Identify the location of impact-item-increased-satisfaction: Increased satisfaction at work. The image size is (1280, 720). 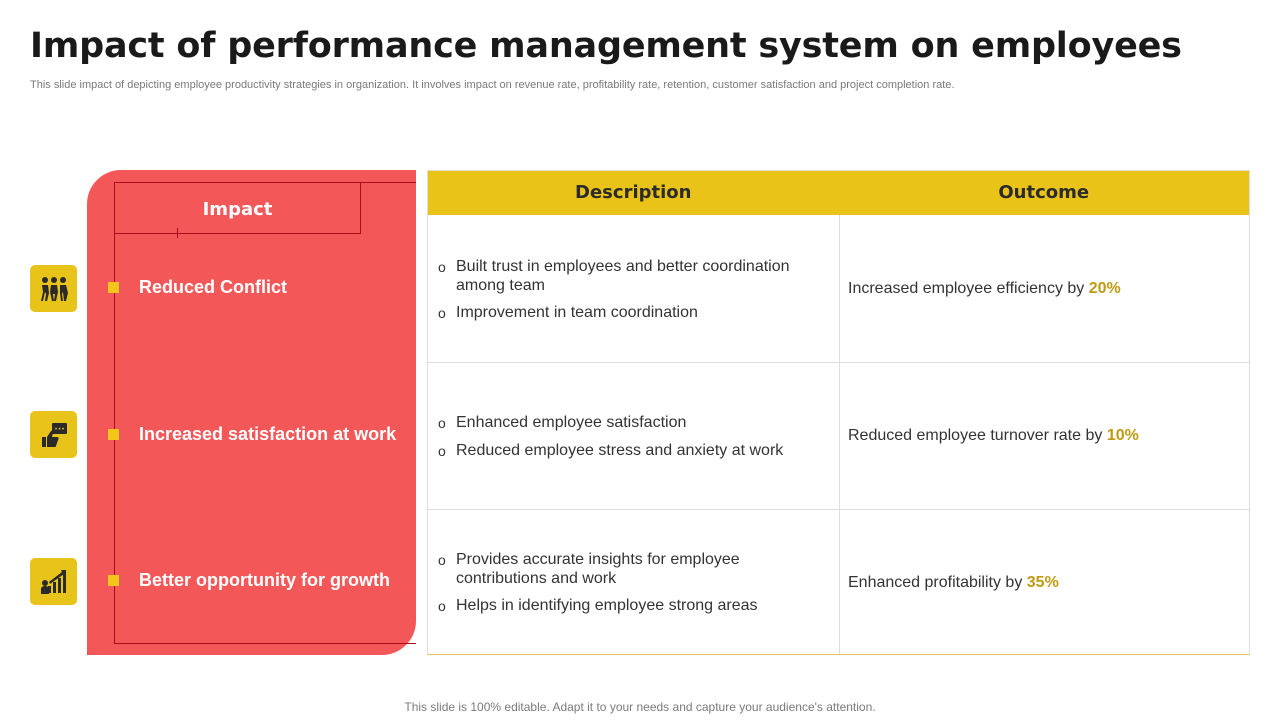
(252, 434).